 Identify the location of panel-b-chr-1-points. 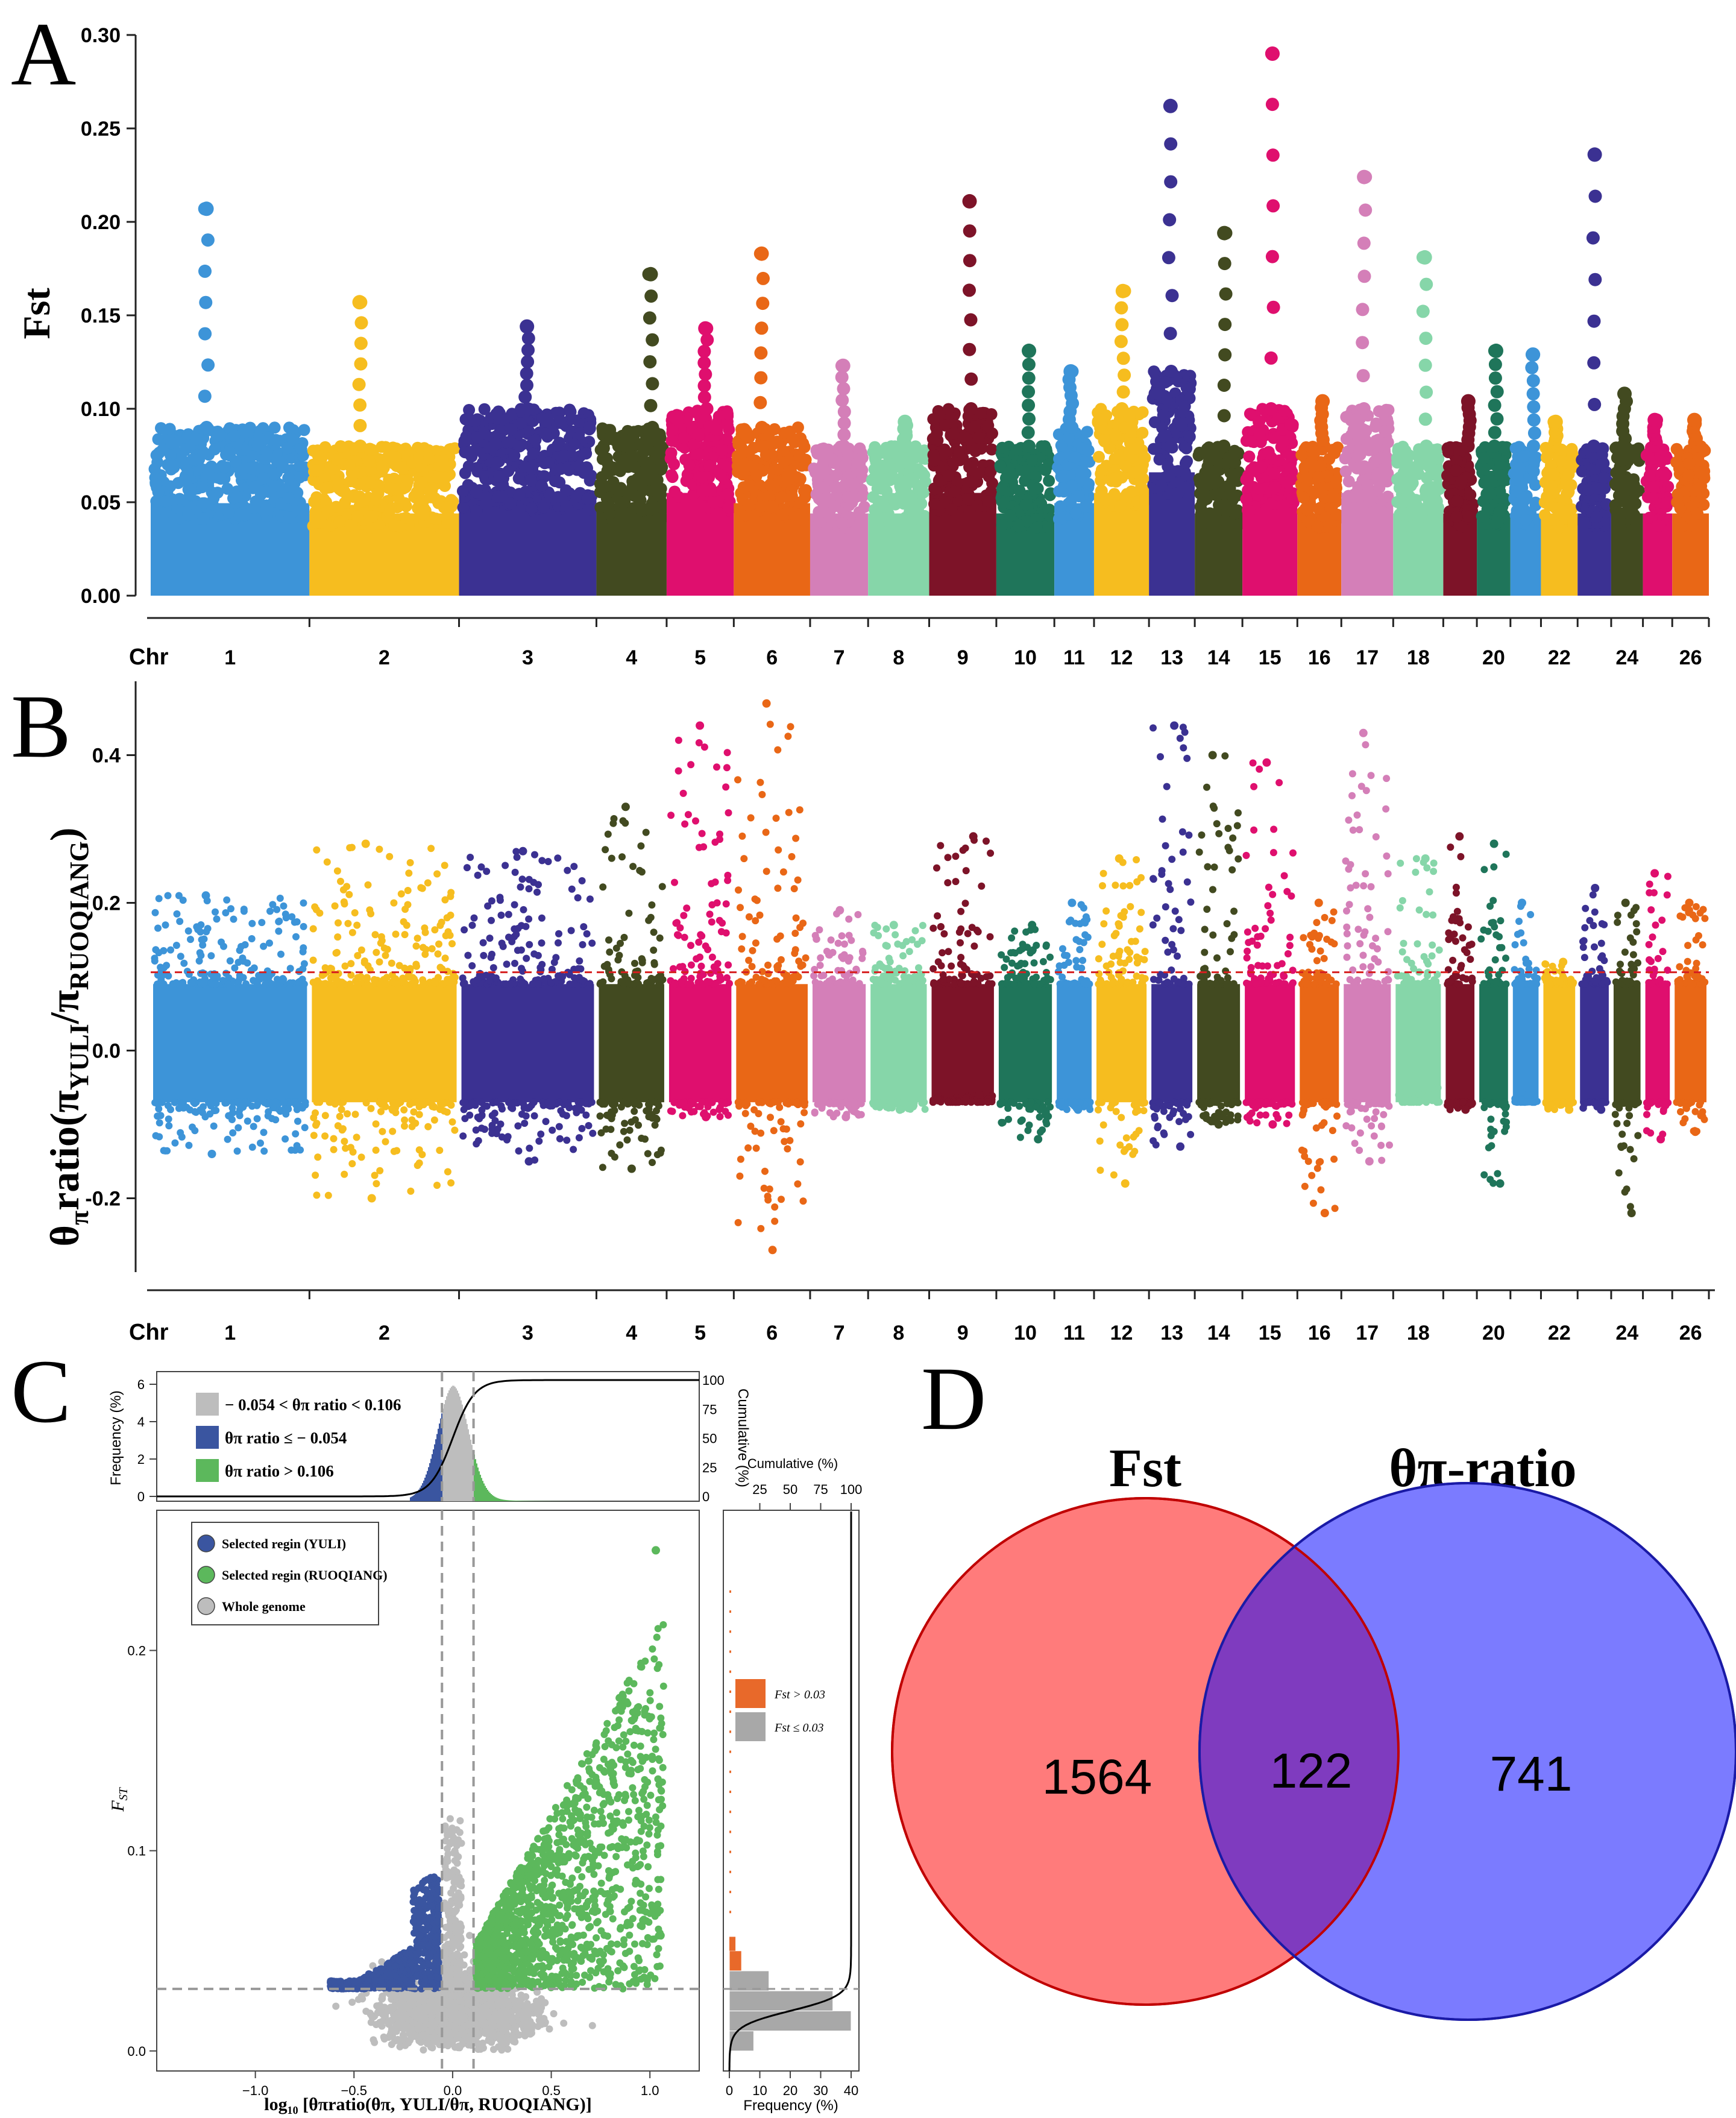
(230, 1024).